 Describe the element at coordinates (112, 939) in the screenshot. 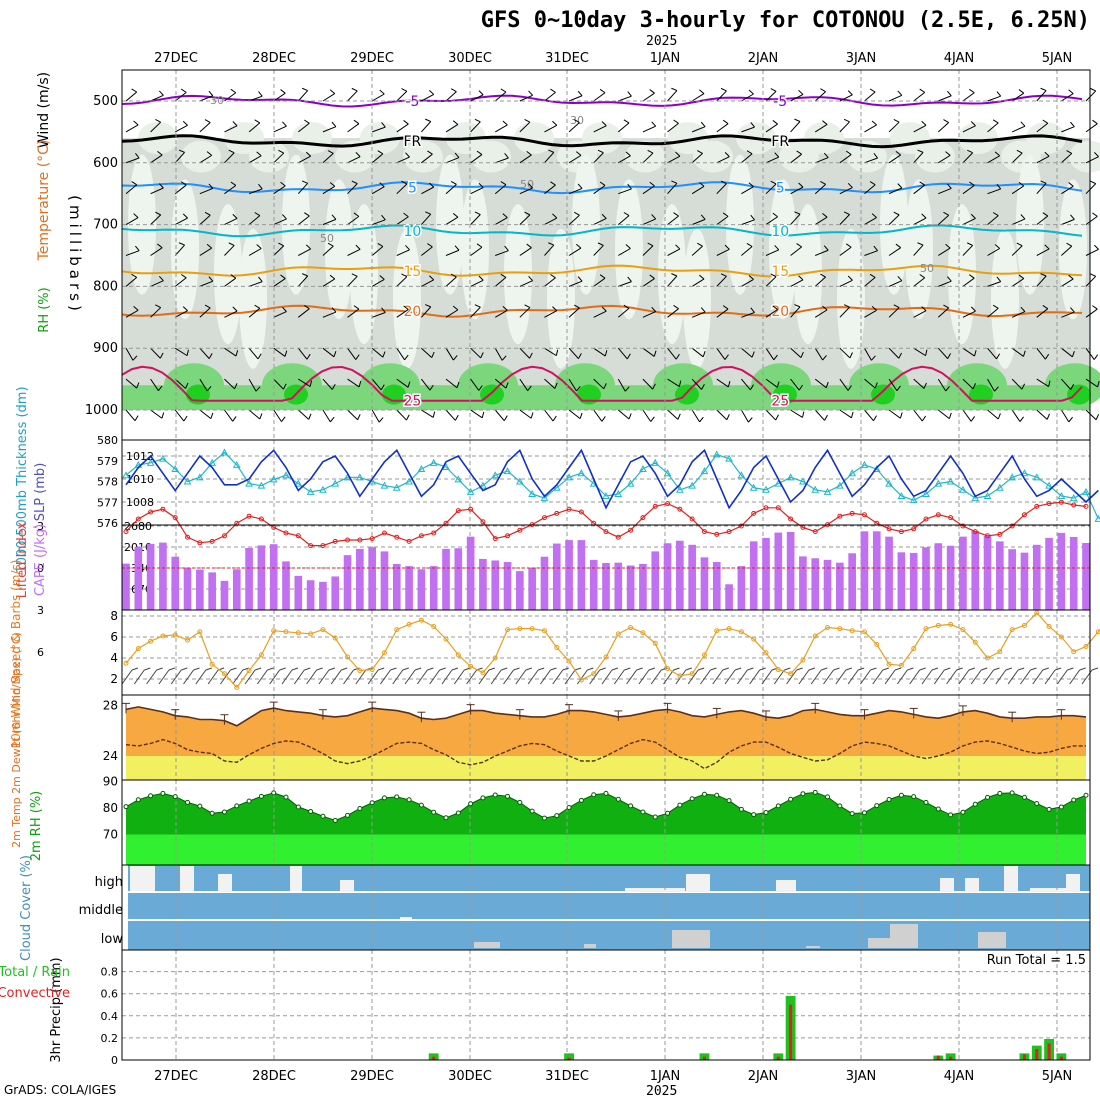

I see `cloud-level-label-low: low` at that location.